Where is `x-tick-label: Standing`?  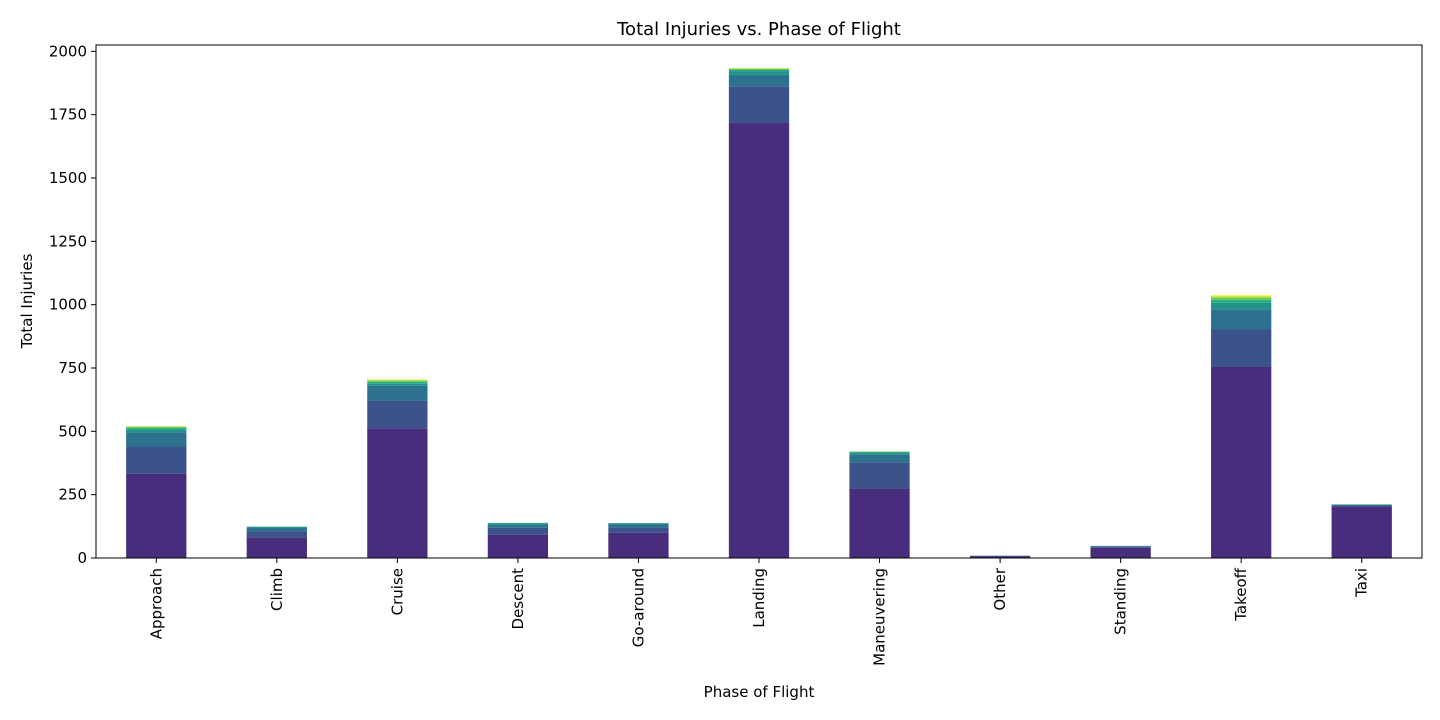 x-tick-label: Standing is located at coordinates (1121, 601).